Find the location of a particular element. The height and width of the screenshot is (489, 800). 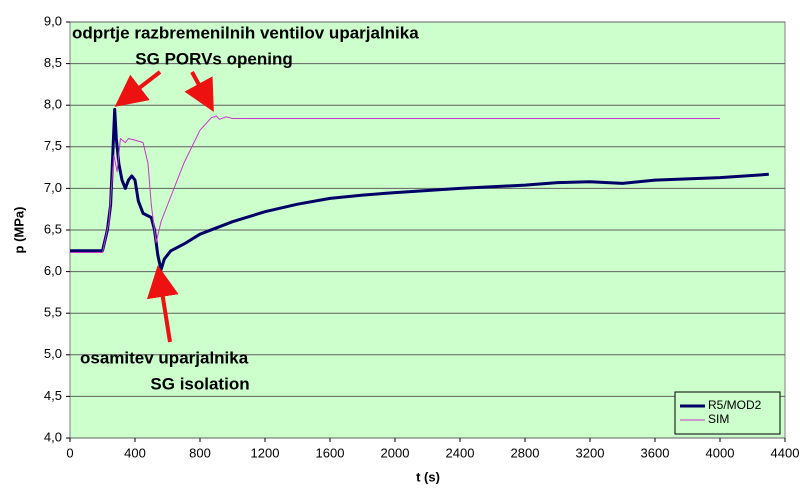

annotation: osamitev uparjalnika is located at coordinates (164, 357).